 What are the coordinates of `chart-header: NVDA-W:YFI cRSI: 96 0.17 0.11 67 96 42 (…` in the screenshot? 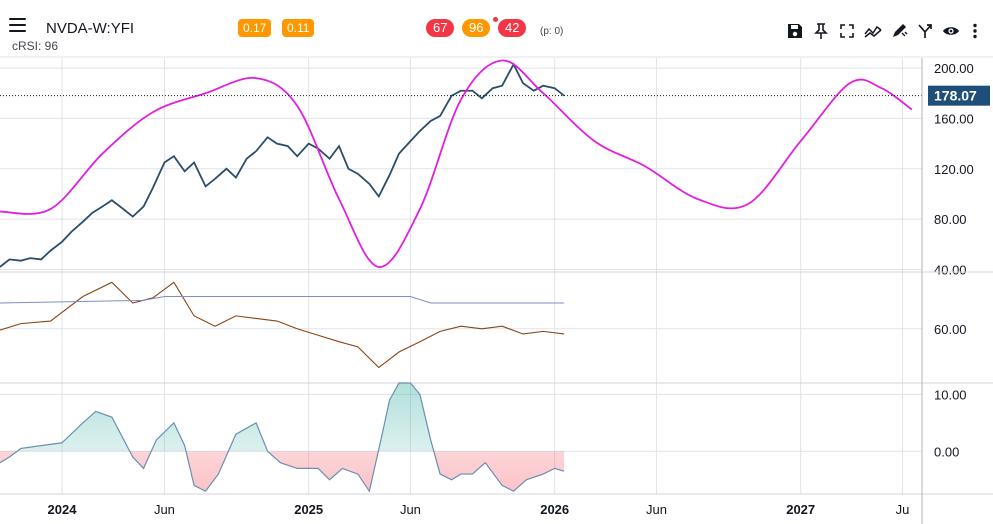 It's located at (496, 28).